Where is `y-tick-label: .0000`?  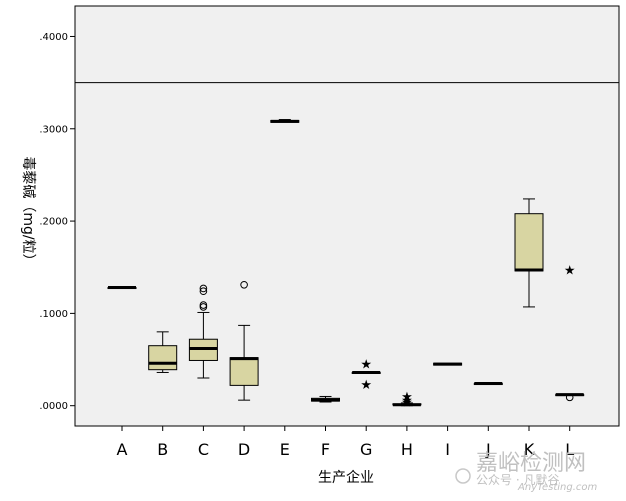
y-tick-label: .0000 is located at coordinates (53, 406).